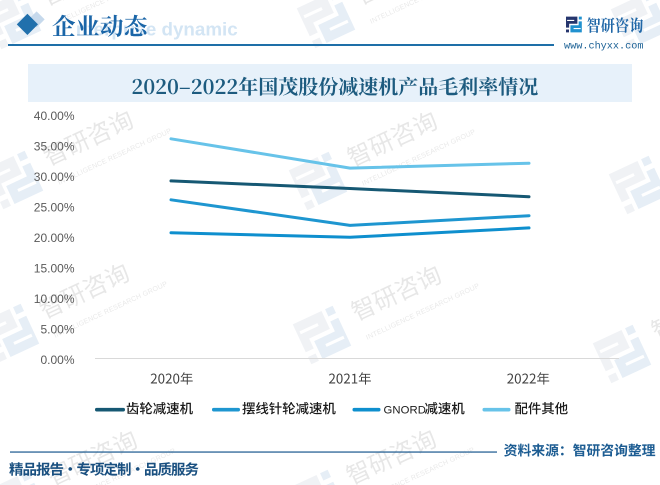  Describe the element at coordinates (54, 177) in the screenshot. I see `svg-text: 30.00%` at that location.